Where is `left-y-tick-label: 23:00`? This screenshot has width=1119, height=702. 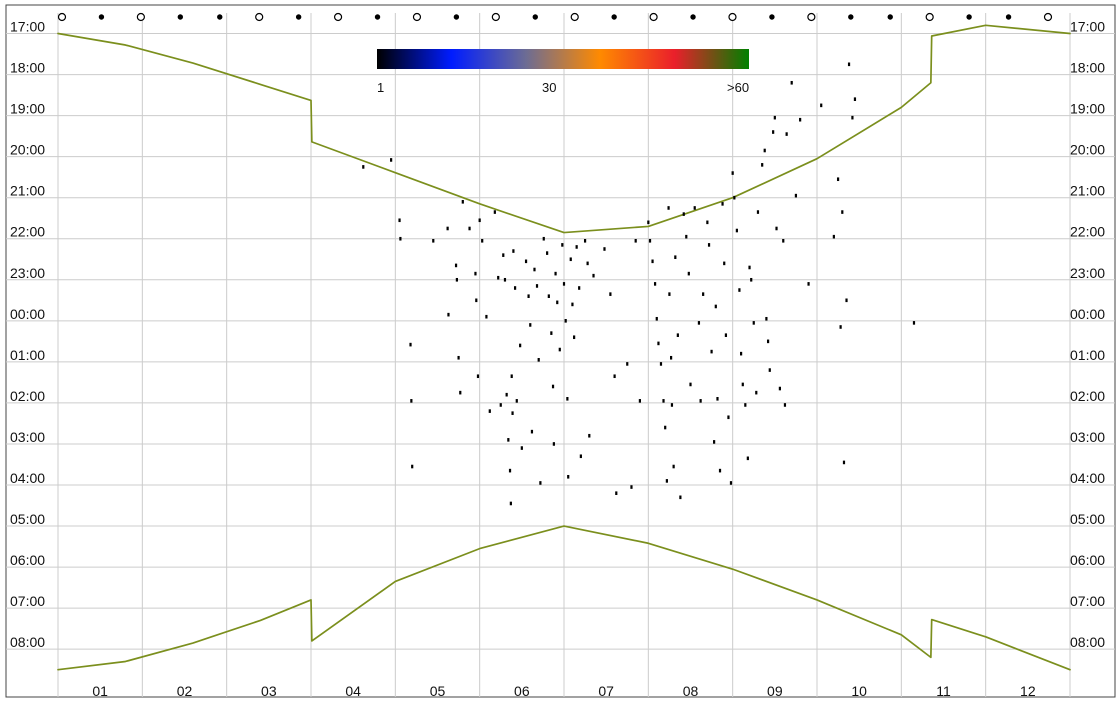
left-y-tick-label: 23:00 is located at coordinates (27, 273).